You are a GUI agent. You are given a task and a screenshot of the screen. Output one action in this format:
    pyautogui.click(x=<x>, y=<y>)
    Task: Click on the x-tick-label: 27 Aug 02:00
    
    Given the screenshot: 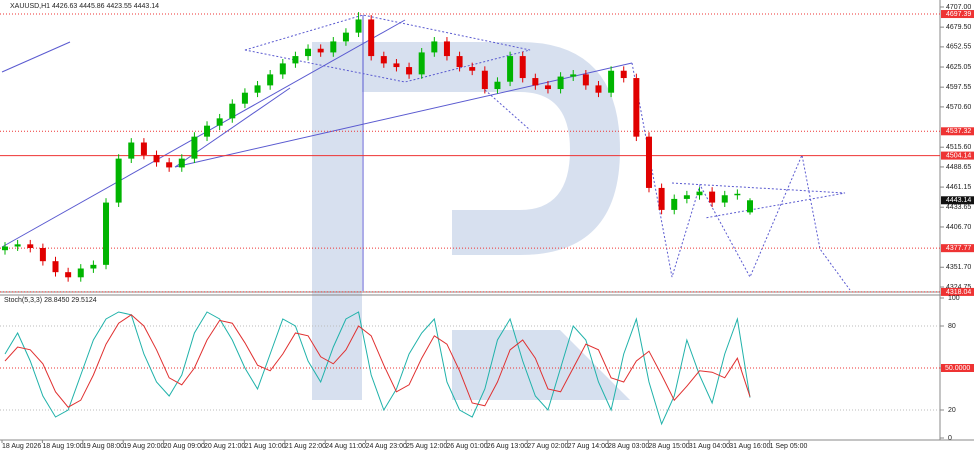 What is the action you would take?
    pyautogui.click(x=547, y=446)
    